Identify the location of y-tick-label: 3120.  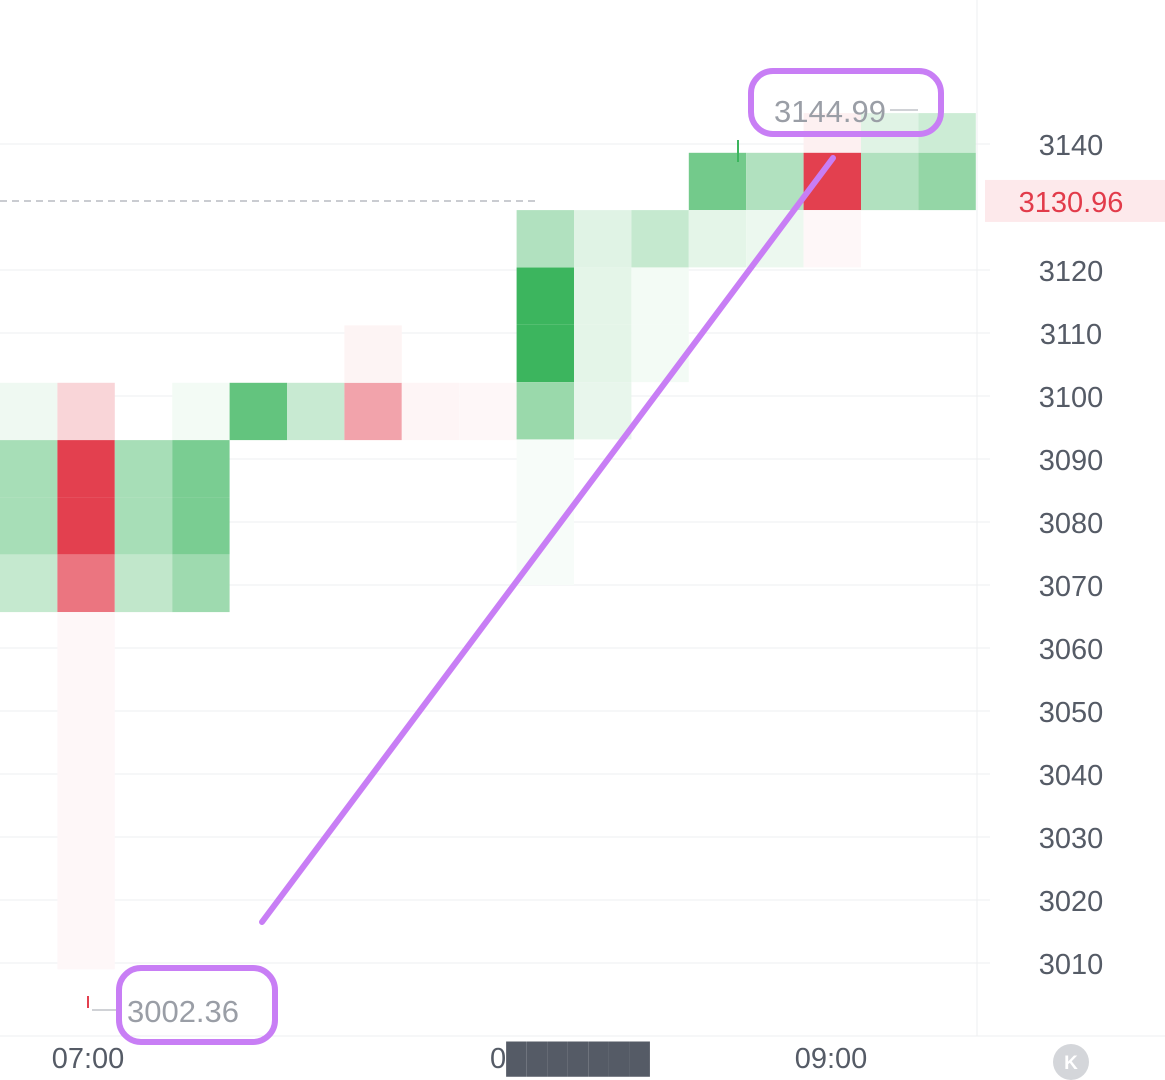
(1071, 272).